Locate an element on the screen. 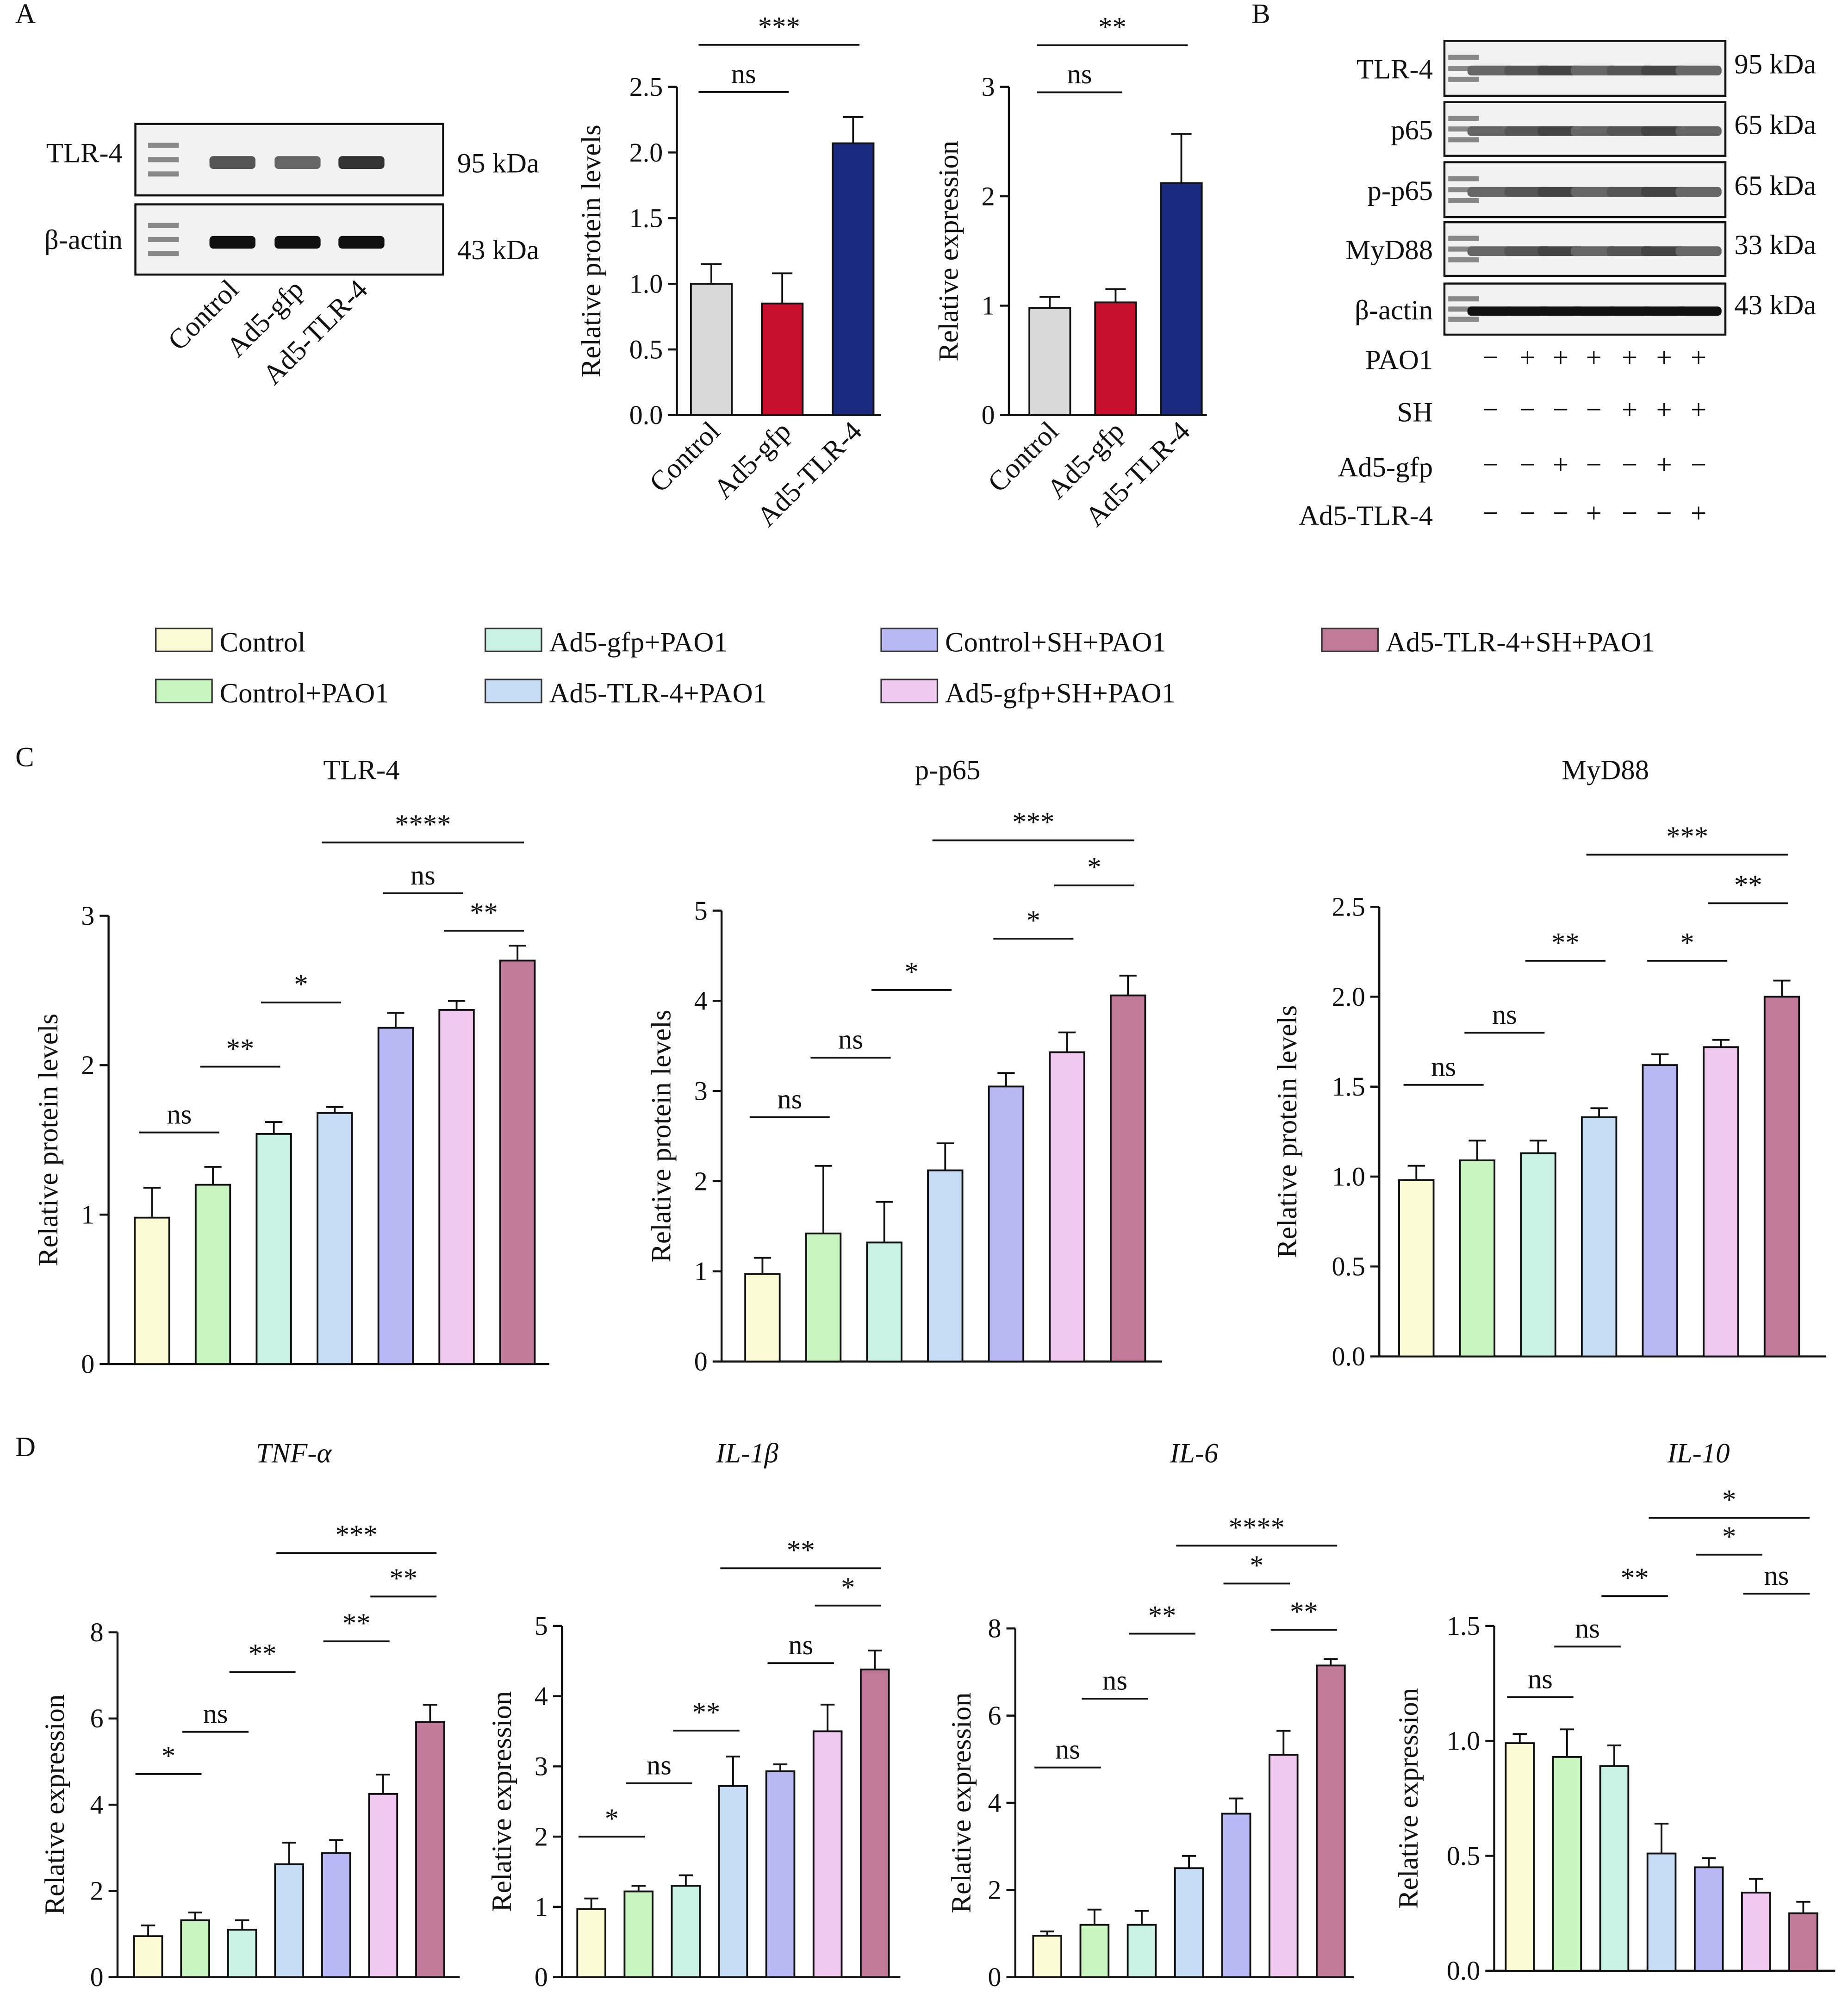 Image resolution: width=1848 pixels, height=2006 pixels. significance-label: **** is located at coordinates (1257, 1527).